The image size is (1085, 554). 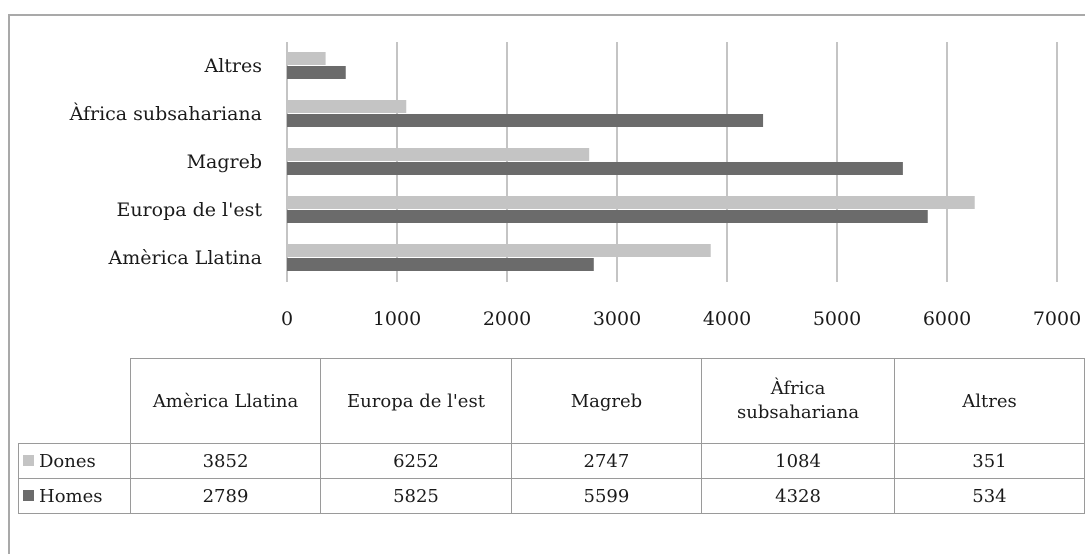 I want to click on table-row: Homes 2789 5825 5599 4328 534, so click(x=551, y=496).